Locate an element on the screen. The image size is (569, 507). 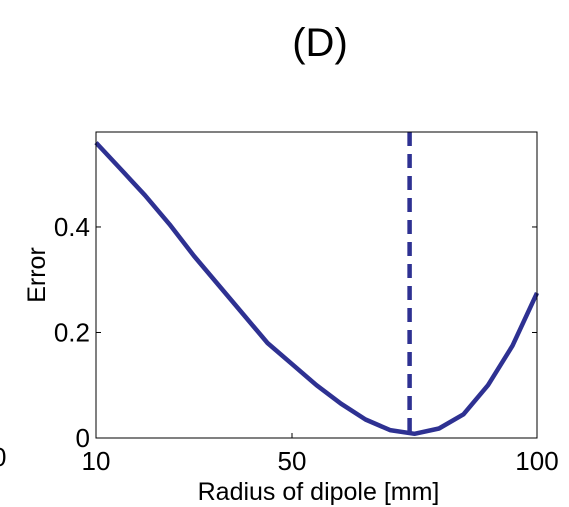
y-tick-label-1: 0.2 is located at coordinates (72, 332).